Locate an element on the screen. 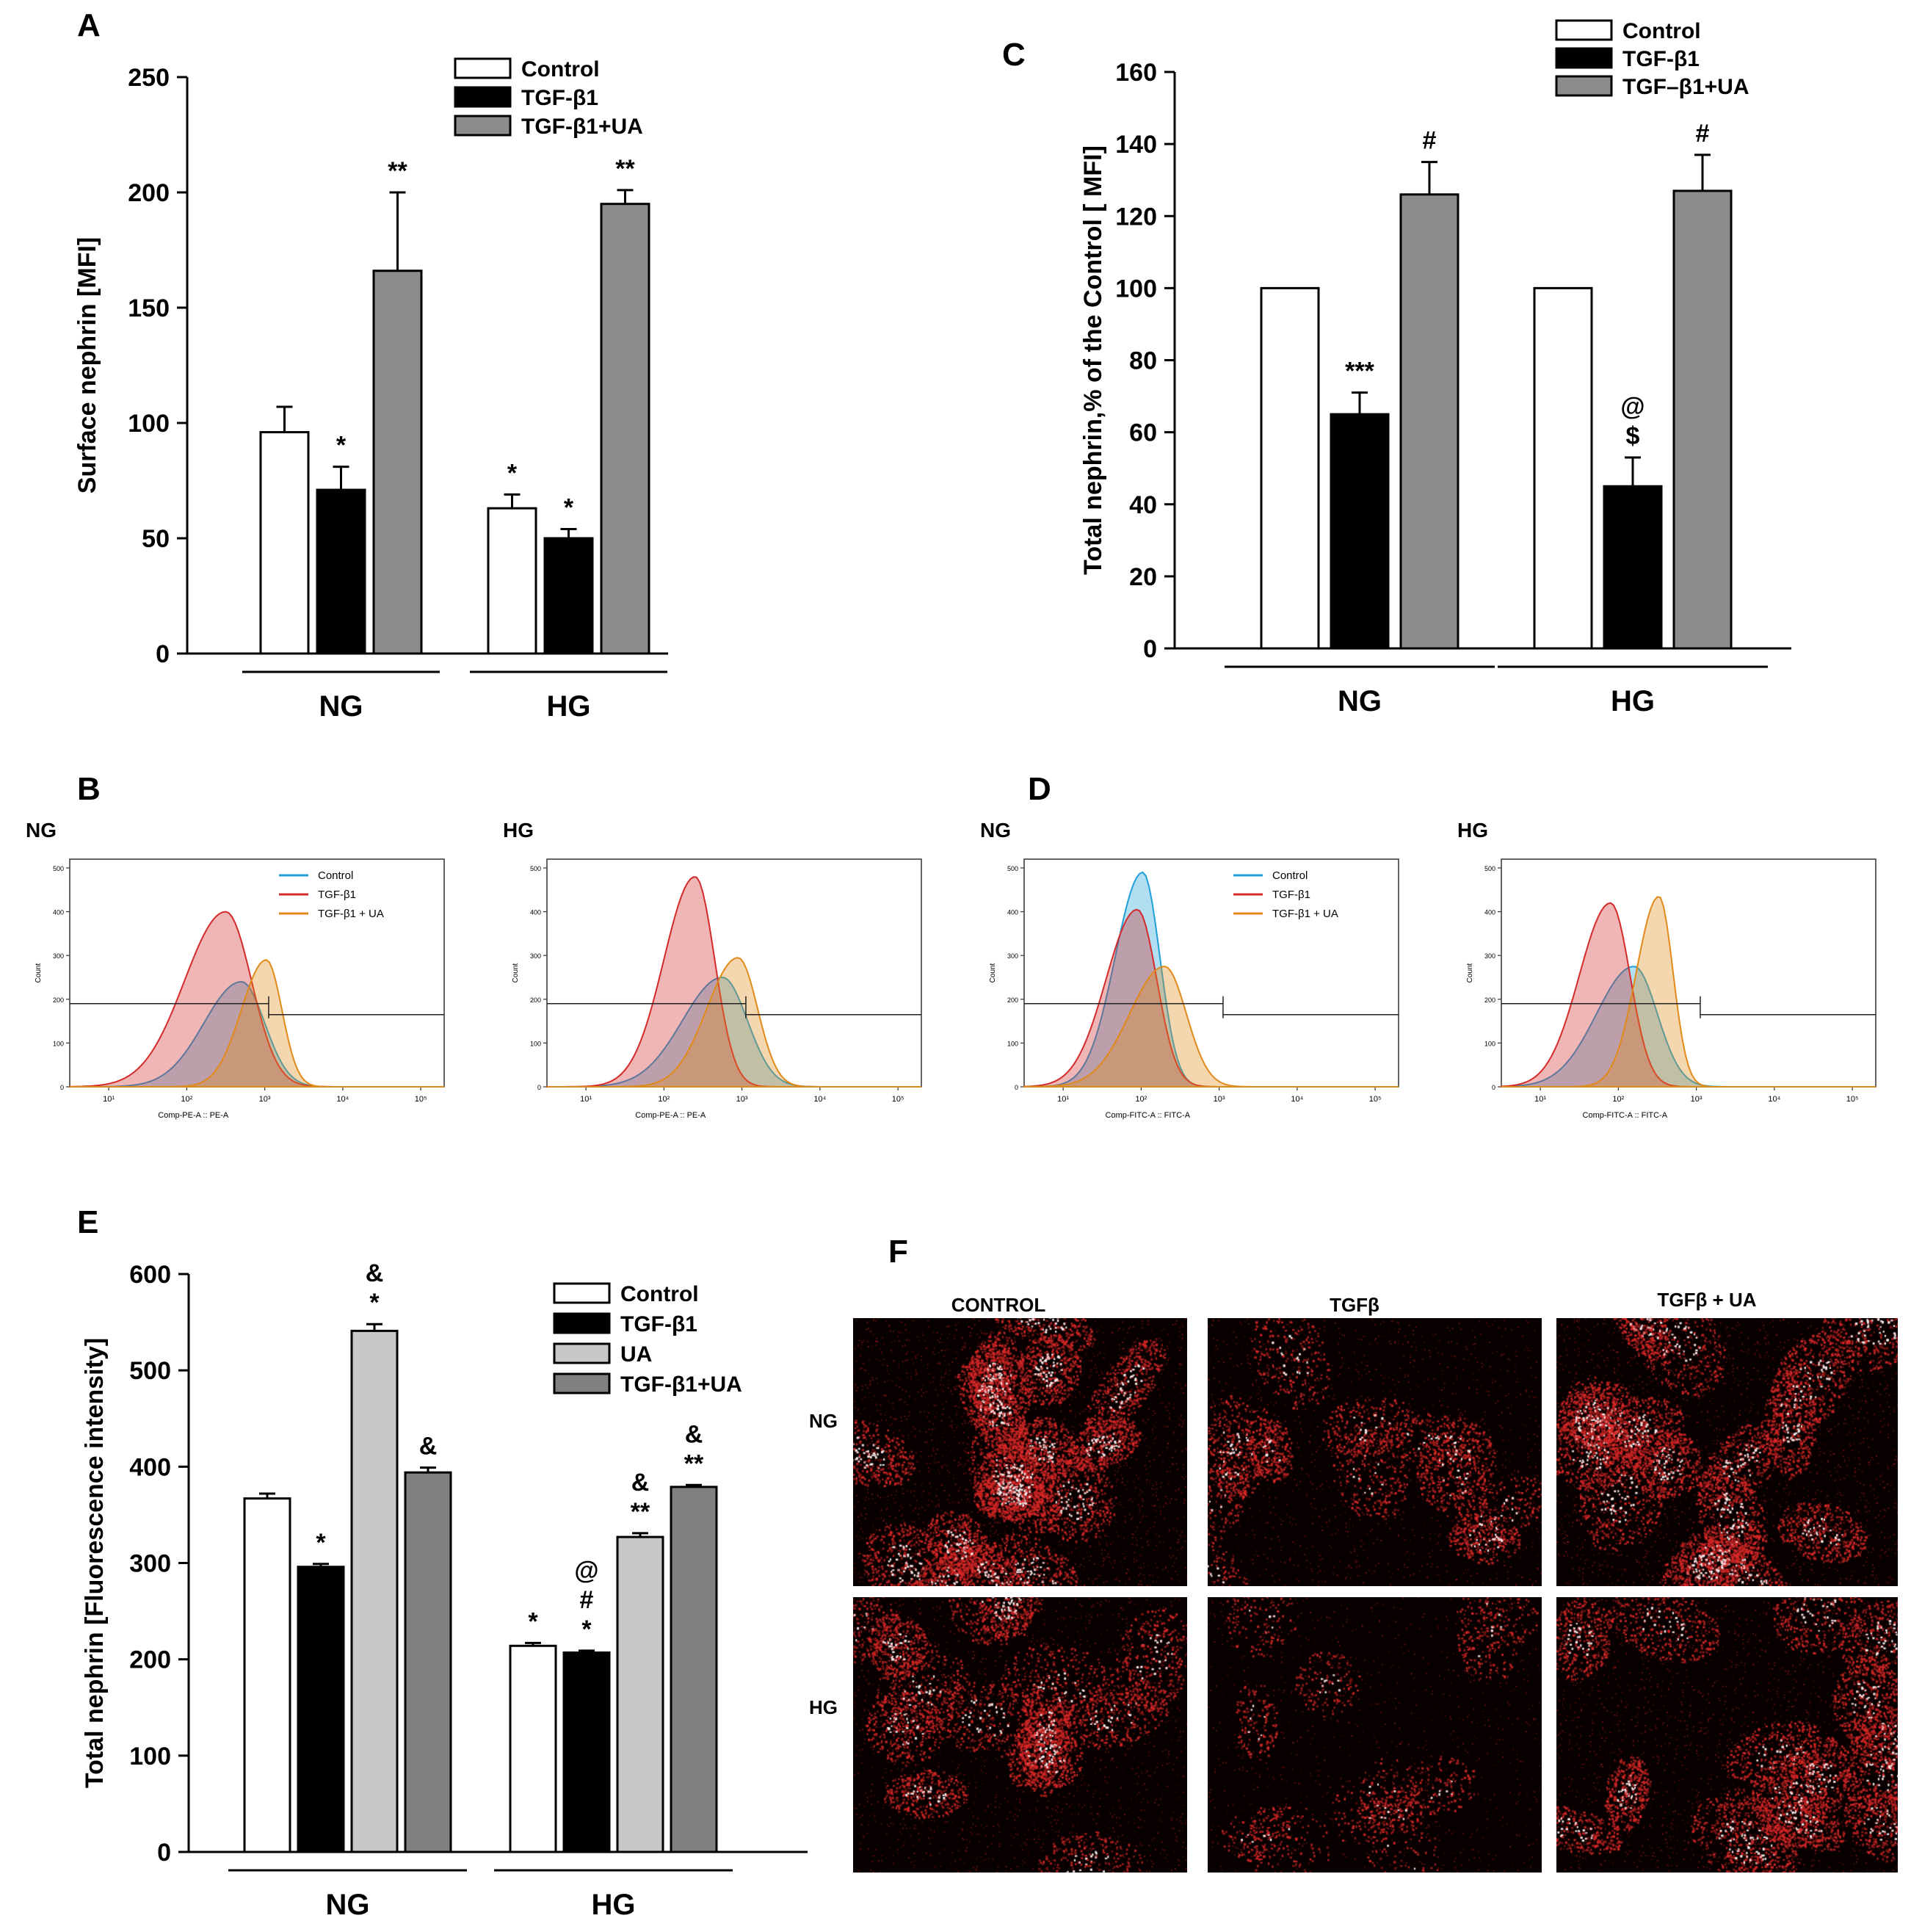 Image resolution: width=1911 pixels, height=1932 pixels. y-tick-label: 20 is located at coordinates (1143, 577).